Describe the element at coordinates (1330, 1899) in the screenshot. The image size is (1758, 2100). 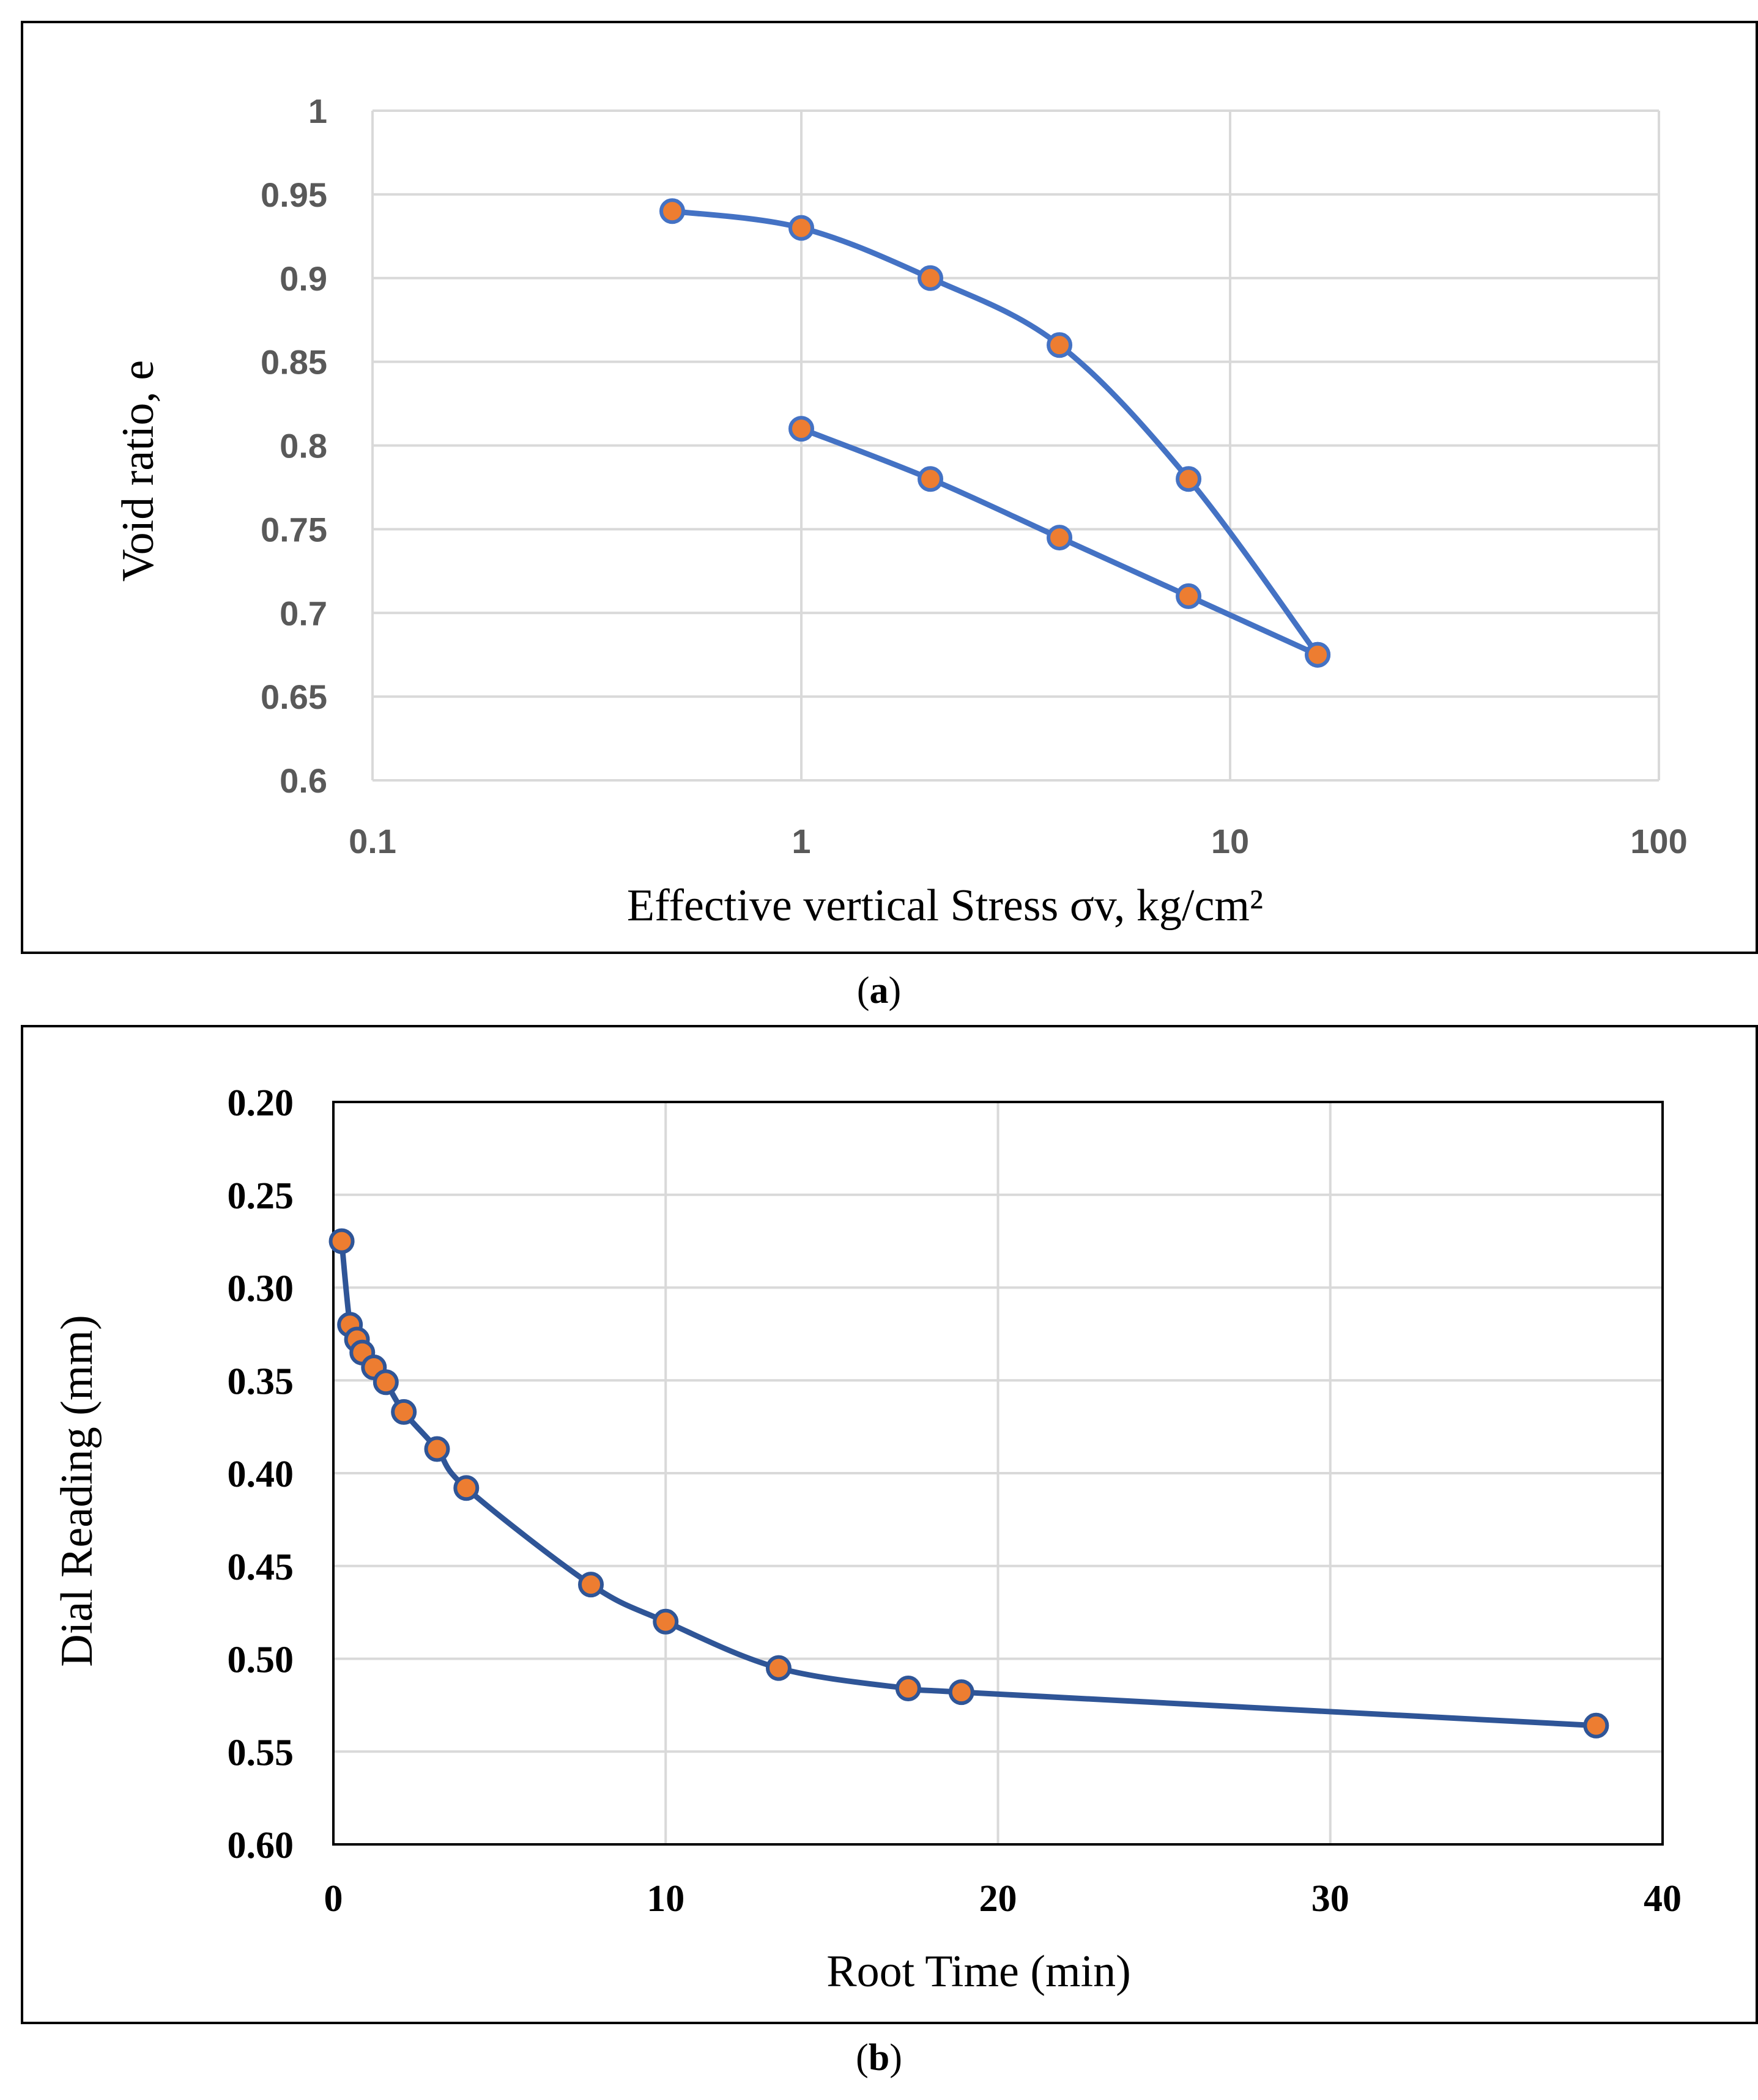
I see `chart-b-x-tick-label: 30` at that location.